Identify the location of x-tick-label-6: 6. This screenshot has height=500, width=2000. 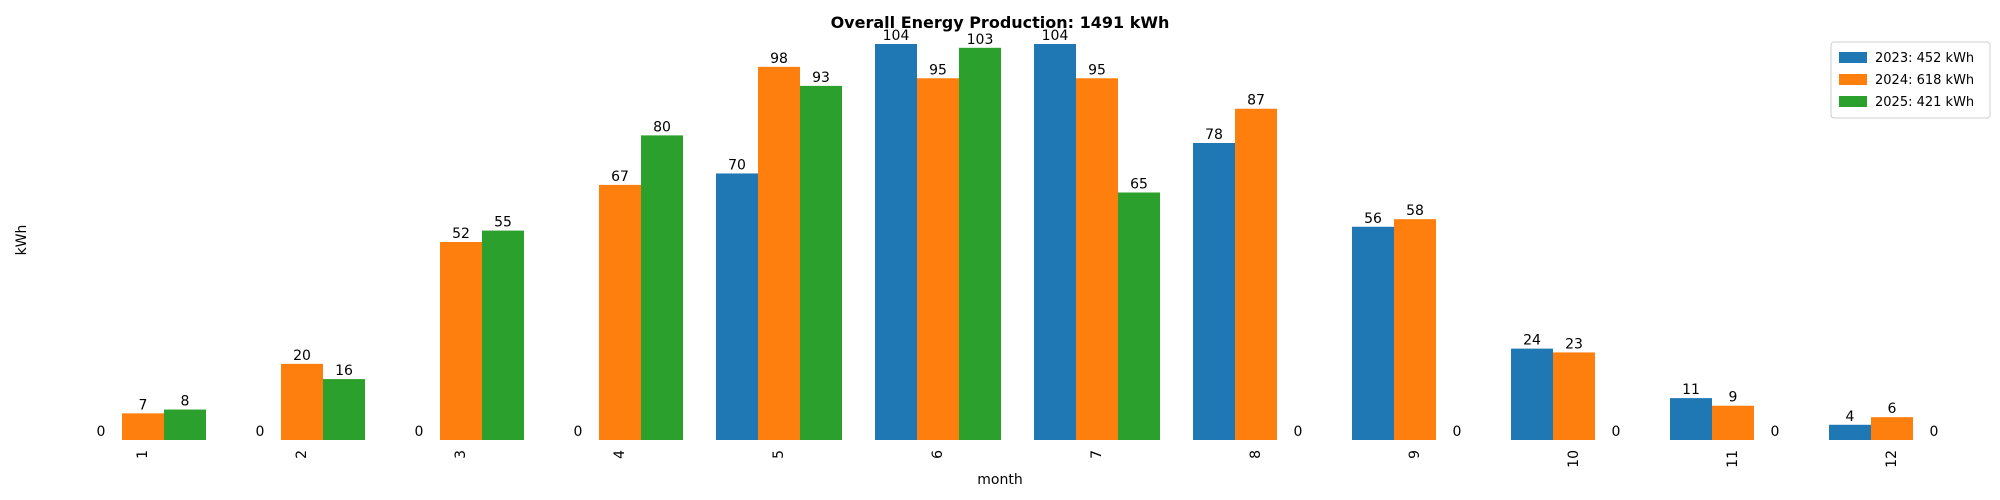
(938, 454).